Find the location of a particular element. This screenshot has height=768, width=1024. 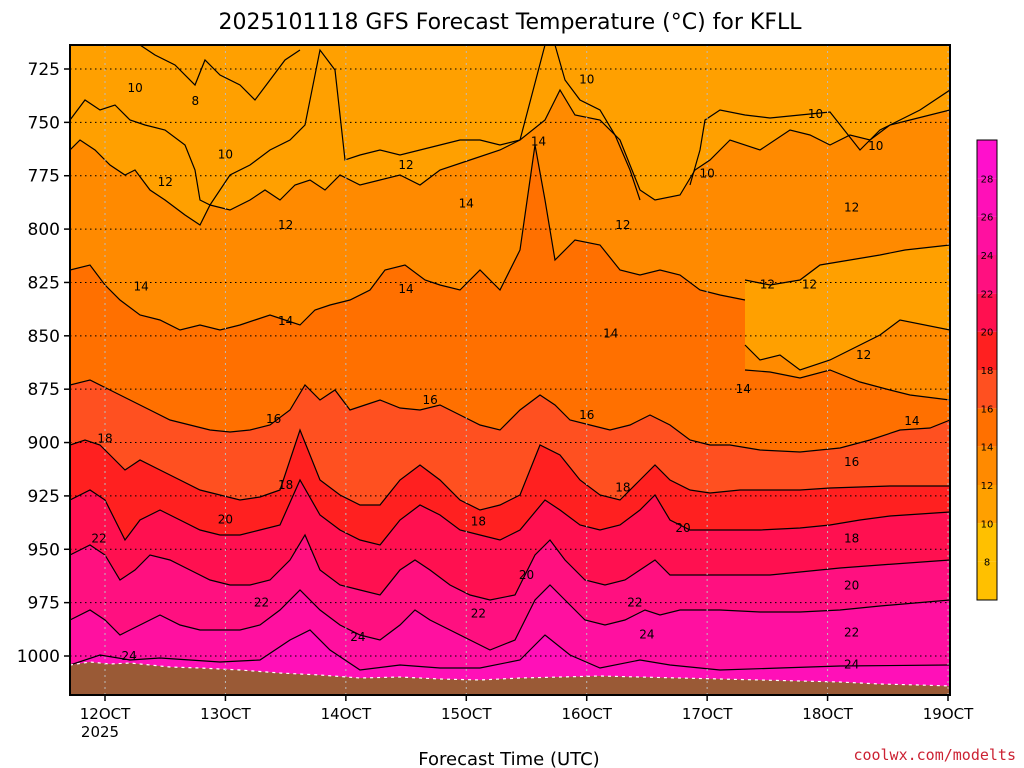

x-axis: 12OCT 13OCT 14OCT 15OCT 16OCT 17OCT 18OCT 19OCT is located at coordinates (527, 709).